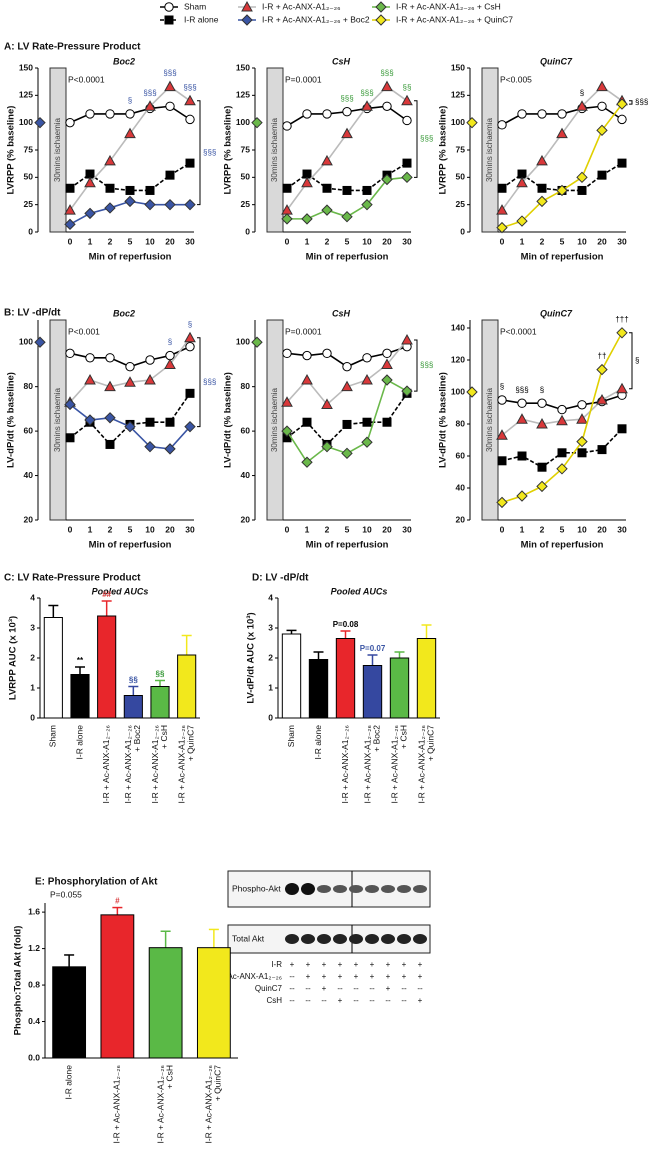 This screenshot has height=1155, width=657. I want to click on y-tick-label: 1, so click(270, 687).